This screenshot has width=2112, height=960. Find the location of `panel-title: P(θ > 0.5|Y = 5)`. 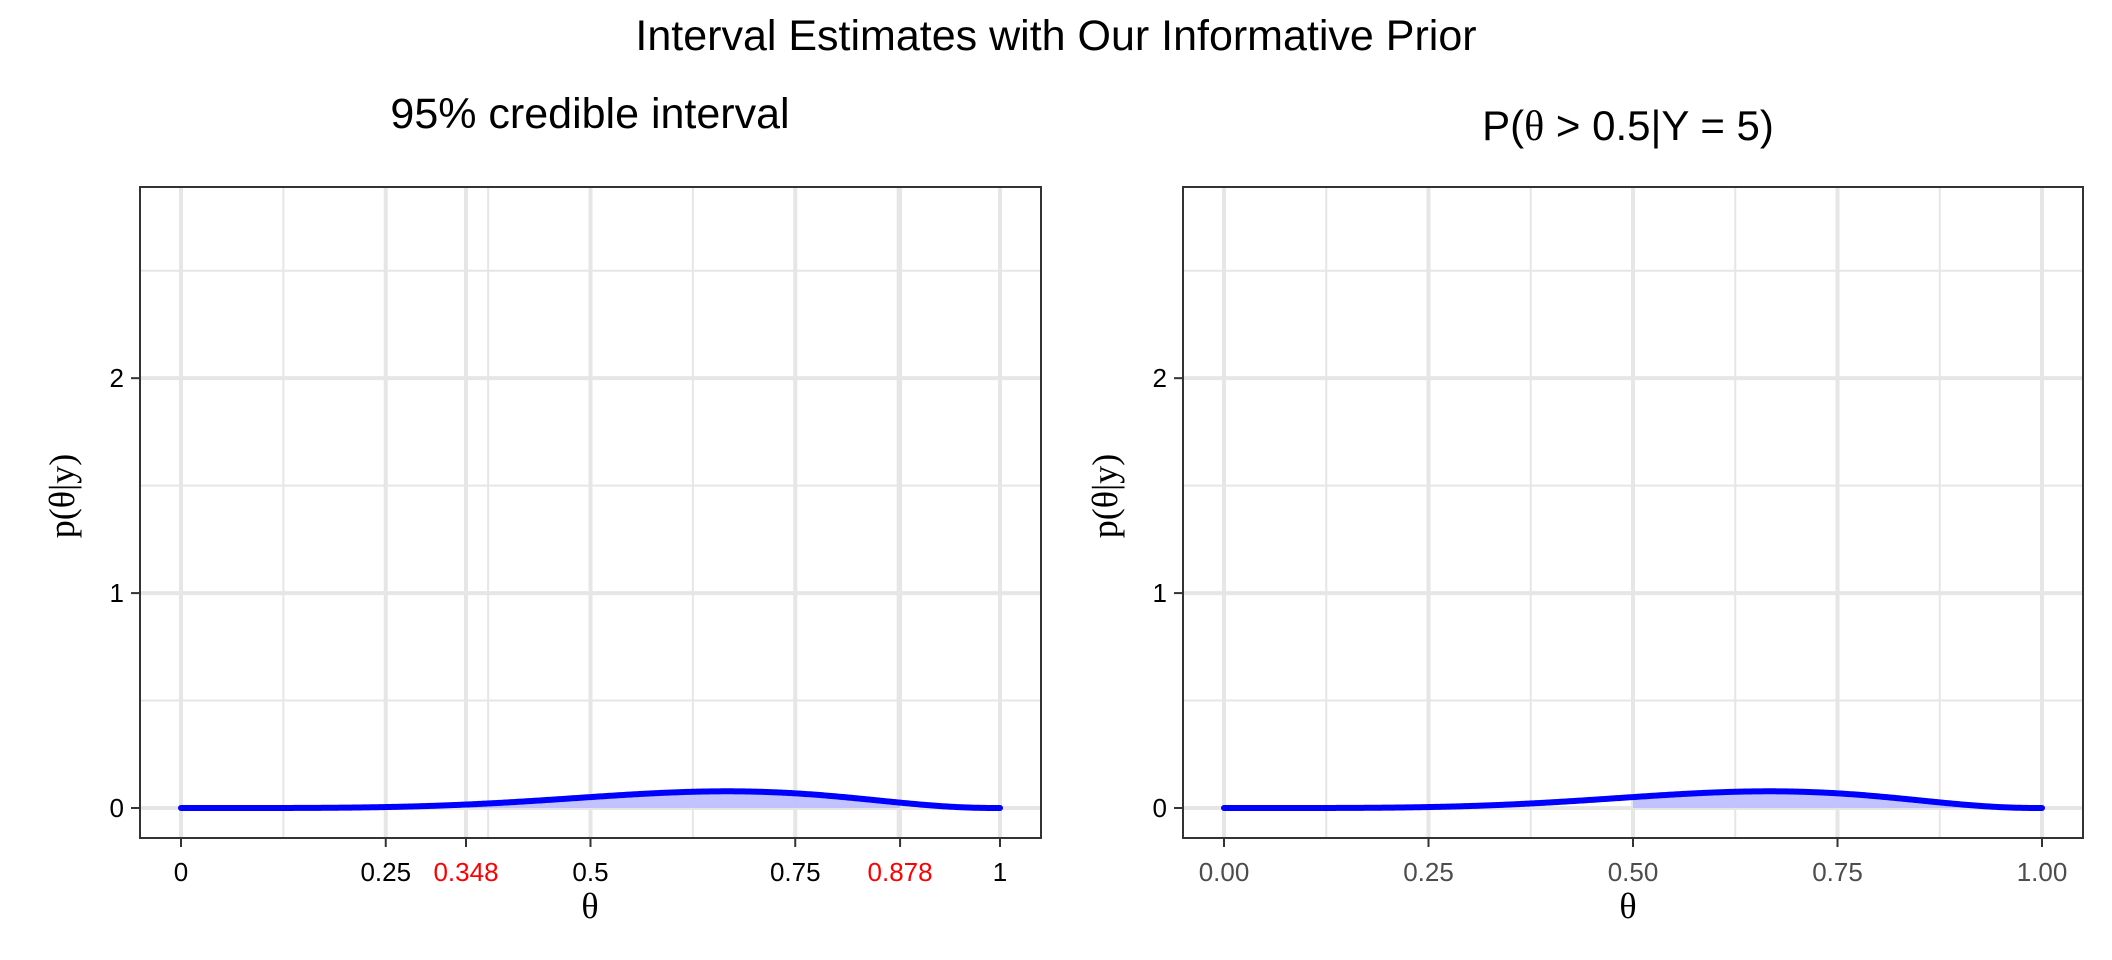

panel-title: P(θ > 0.5|Y = 5) is located at coordinates (1628, 126).